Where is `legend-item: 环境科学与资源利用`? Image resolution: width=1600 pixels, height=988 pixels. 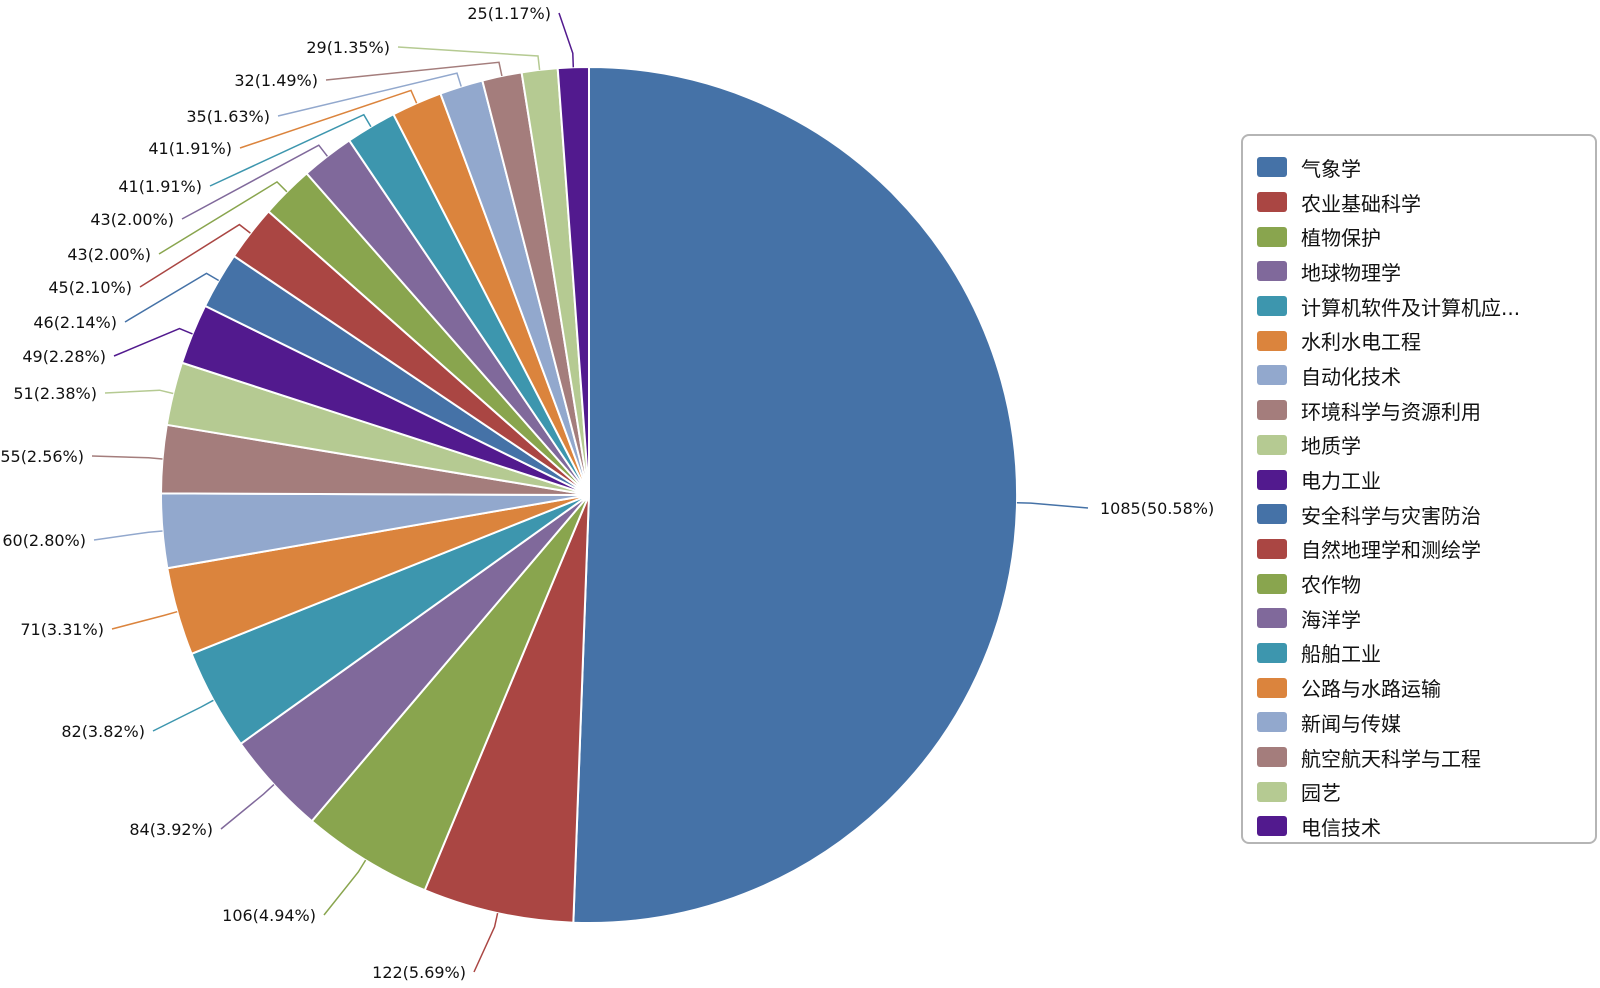 legend-item: 环境科学与资源利用 is located at coordinates (1419, 410).